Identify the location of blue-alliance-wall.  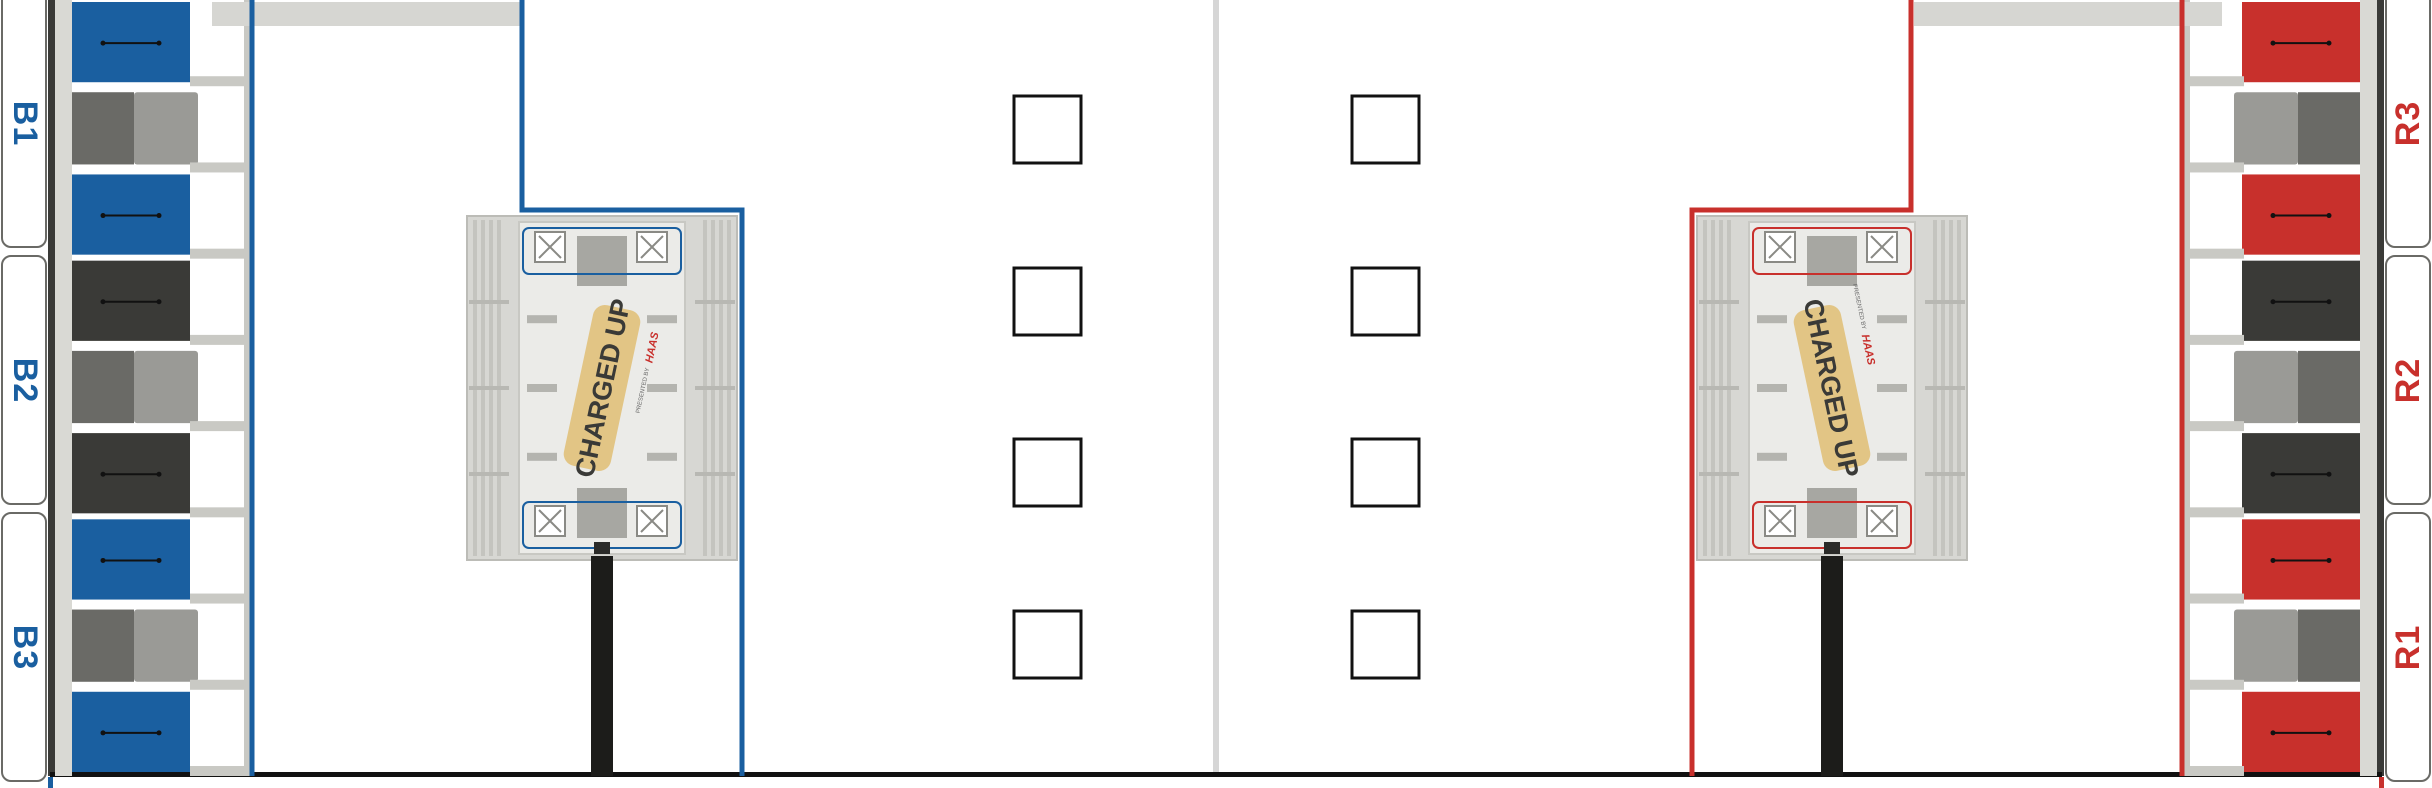
(51, 388).